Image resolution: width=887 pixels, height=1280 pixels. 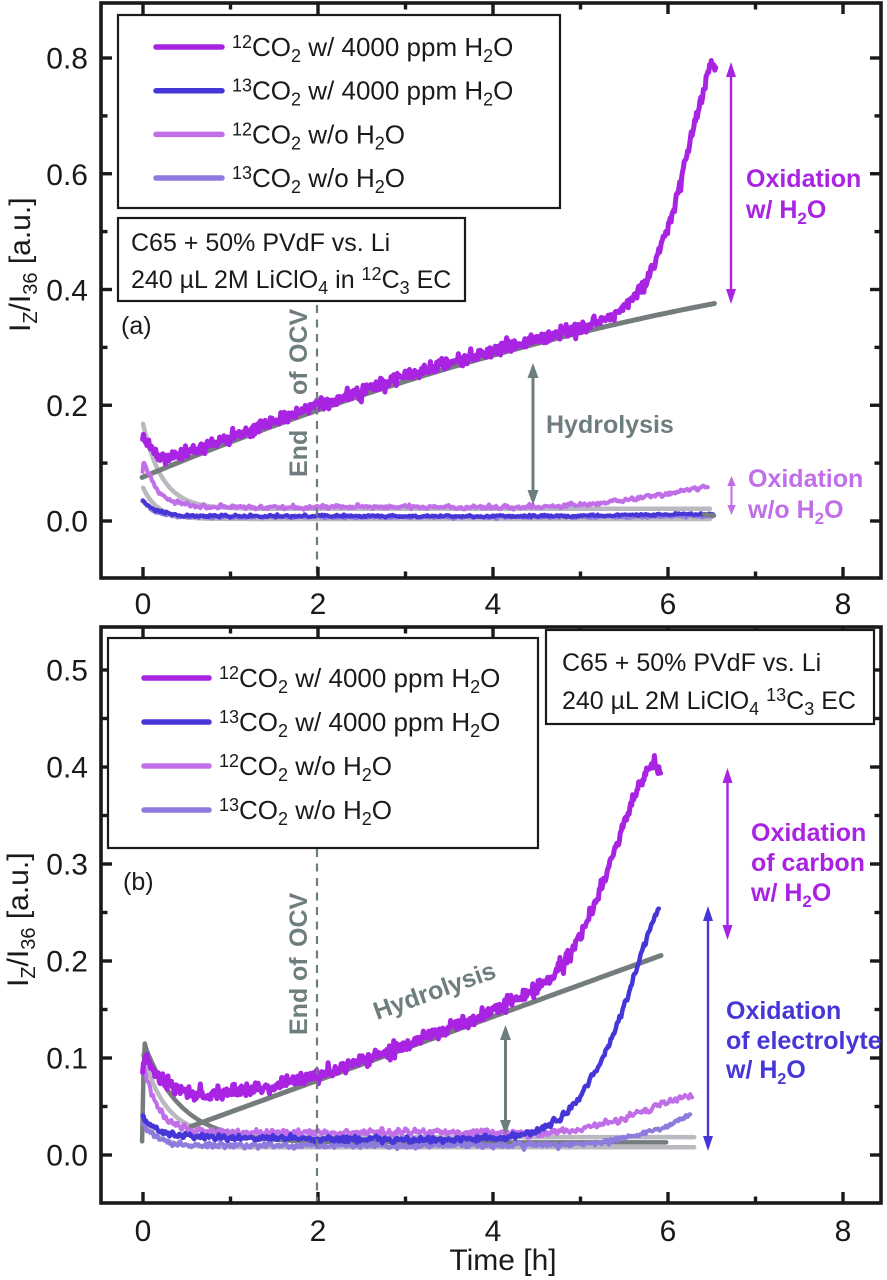 What do you see at coordinates (67, 1059) in the screenshot?
I see `svg-text: 0.1` at bounding box center [67, 1059].